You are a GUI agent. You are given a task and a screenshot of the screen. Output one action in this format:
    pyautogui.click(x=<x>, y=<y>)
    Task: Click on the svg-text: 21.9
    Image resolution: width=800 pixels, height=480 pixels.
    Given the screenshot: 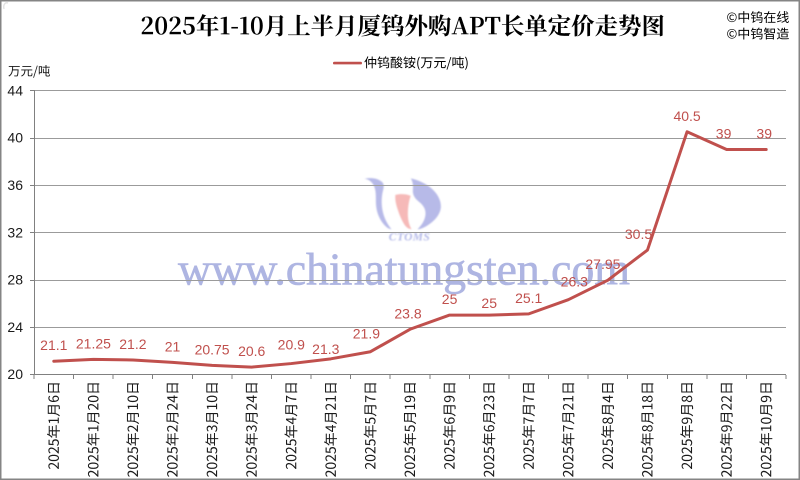 What is the action you would take?
    pyautogui.click(x=366, y=334)
    